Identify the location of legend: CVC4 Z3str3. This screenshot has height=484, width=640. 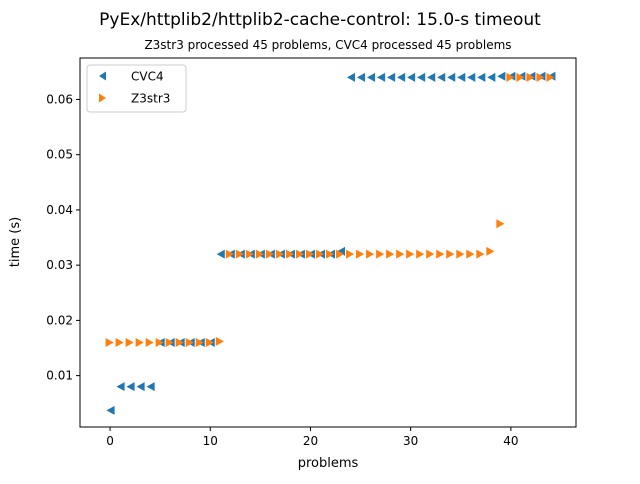
(136, 88).